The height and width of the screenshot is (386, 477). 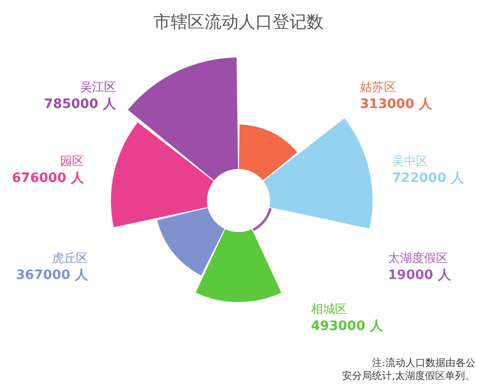 I want to click on text: 安分局统计,太湖度假区单列。, so click(x=409, y=376).